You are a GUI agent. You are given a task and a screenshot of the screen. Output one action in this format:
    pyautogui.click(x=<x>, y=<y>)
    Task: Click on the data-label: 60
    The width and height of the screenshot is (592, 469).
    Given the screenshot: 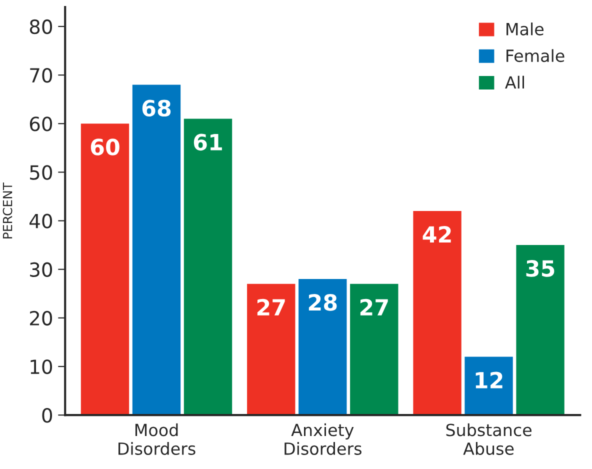 What is the action you would take?
    pyautogui.click(x=105, y=147)
    